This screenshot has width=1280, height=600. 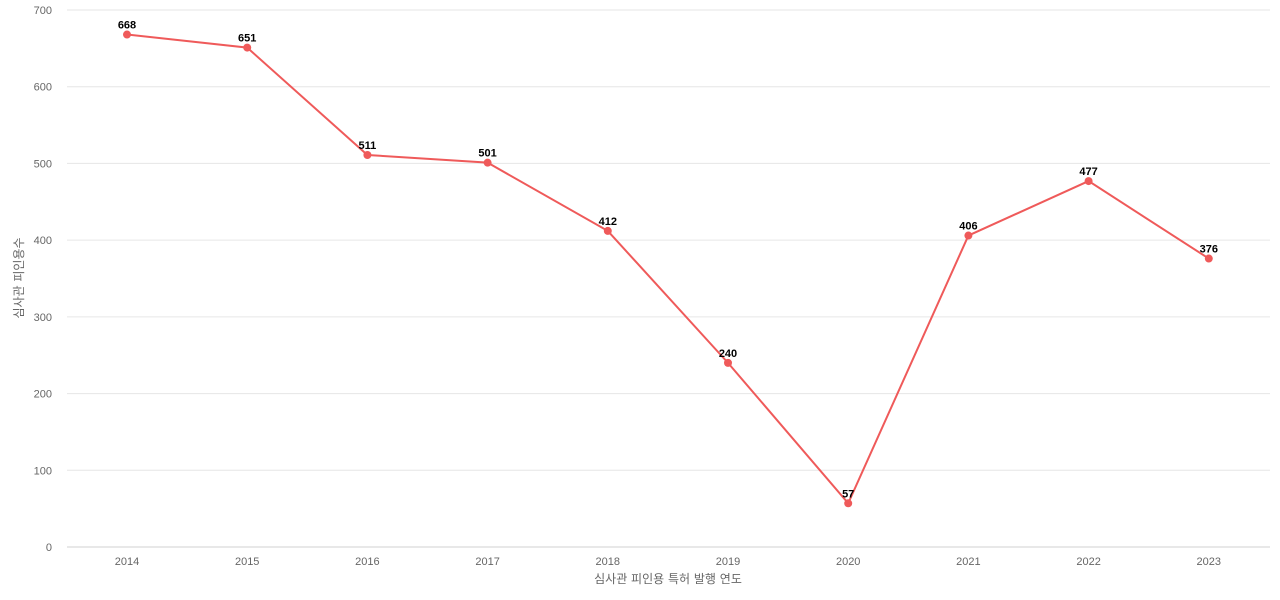 I want to click on y-tick-label: 700, so click(x=43, y=11).